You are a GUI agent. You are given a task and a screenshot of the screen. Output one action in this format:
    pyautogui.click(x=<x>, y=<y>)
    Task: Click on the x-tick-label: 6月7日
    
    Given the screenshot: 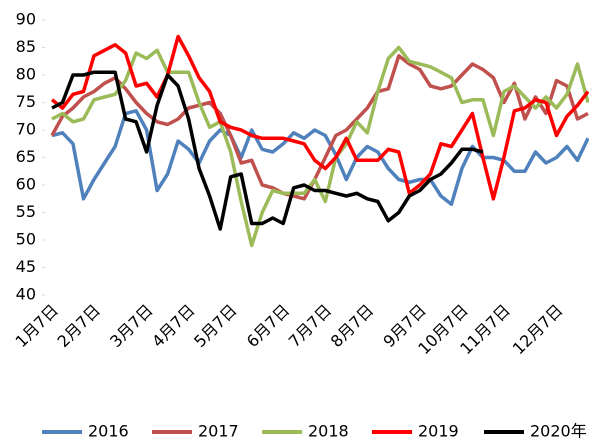 What is the action you would take?
    pyautogui.click(x=268, y=326)
    